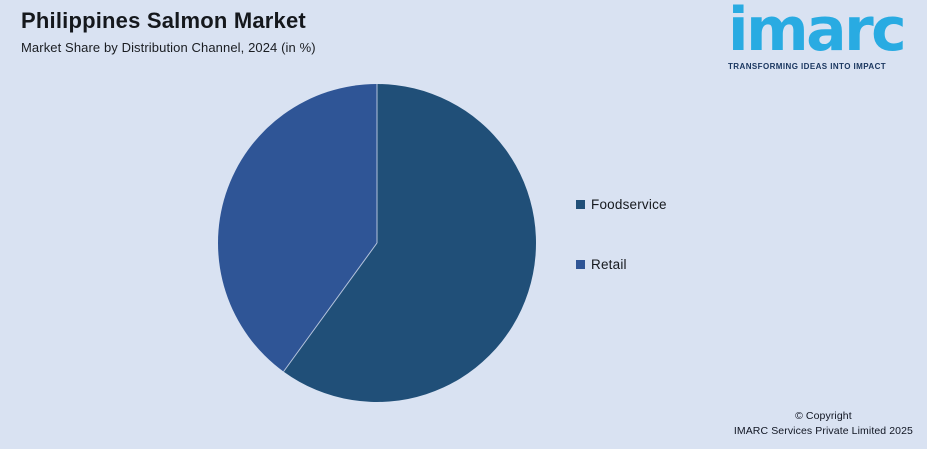 The image size is (927, 449). What do you see at coordinates (807, 66) in the screenshot?
I see `imarc-logo-tagline: TRANSFORMING IDEAS INTO IMPACT` at bounding box center [807, 66].